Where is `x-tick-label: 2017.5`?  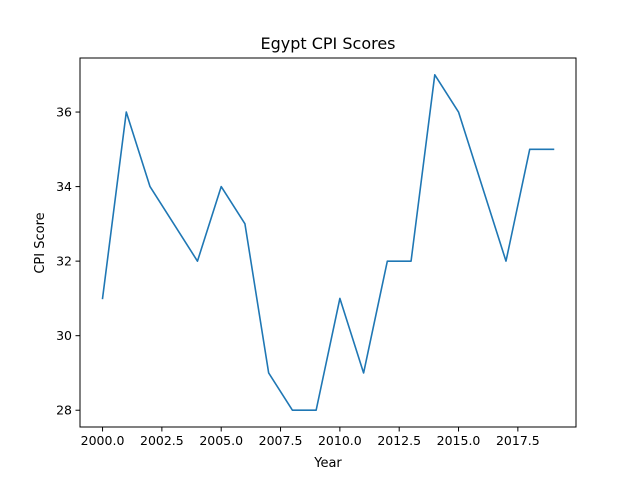
x-tick-label: 2017.5 is located at coordinates (518, 440).